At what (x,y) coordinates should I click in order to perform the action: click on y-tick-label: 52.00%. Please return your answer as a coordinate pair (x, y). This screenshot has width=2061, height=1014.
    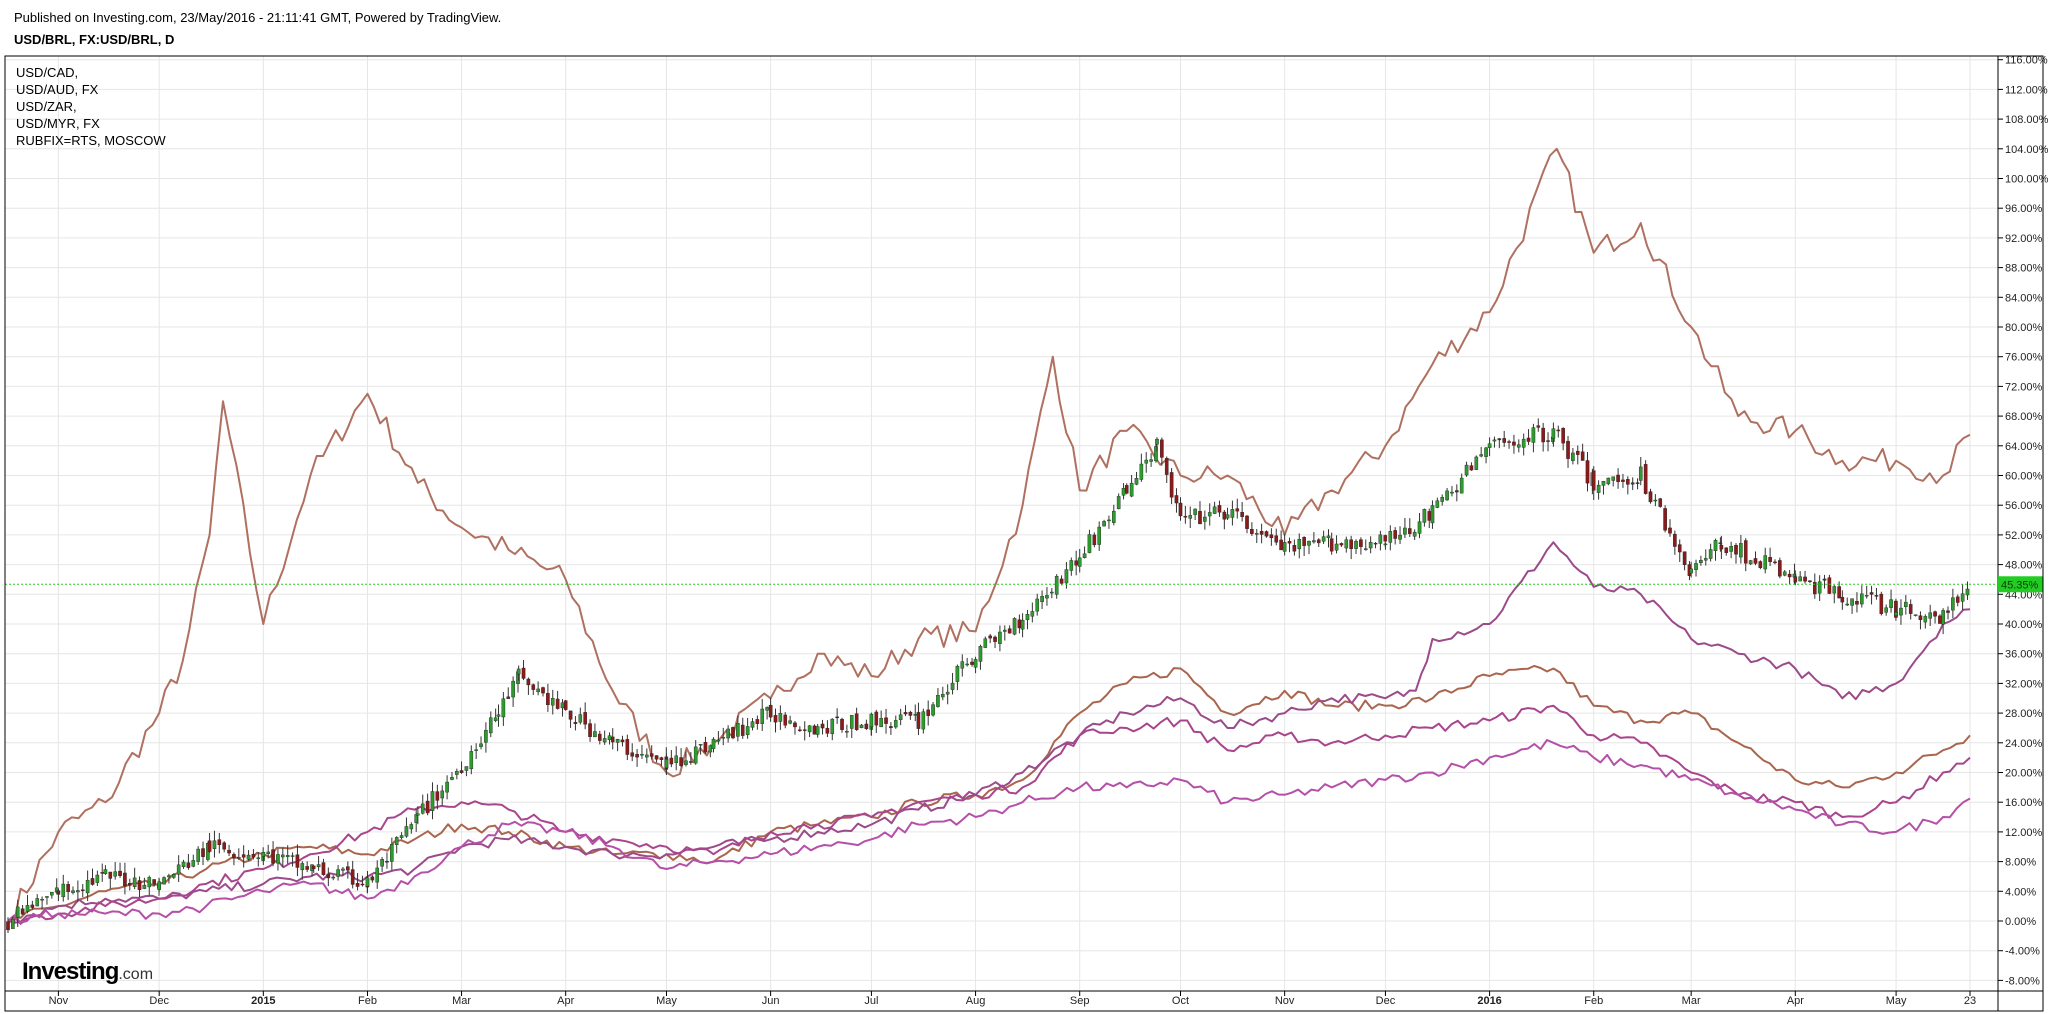
    Looking at the image, I should click on (2024, 536).